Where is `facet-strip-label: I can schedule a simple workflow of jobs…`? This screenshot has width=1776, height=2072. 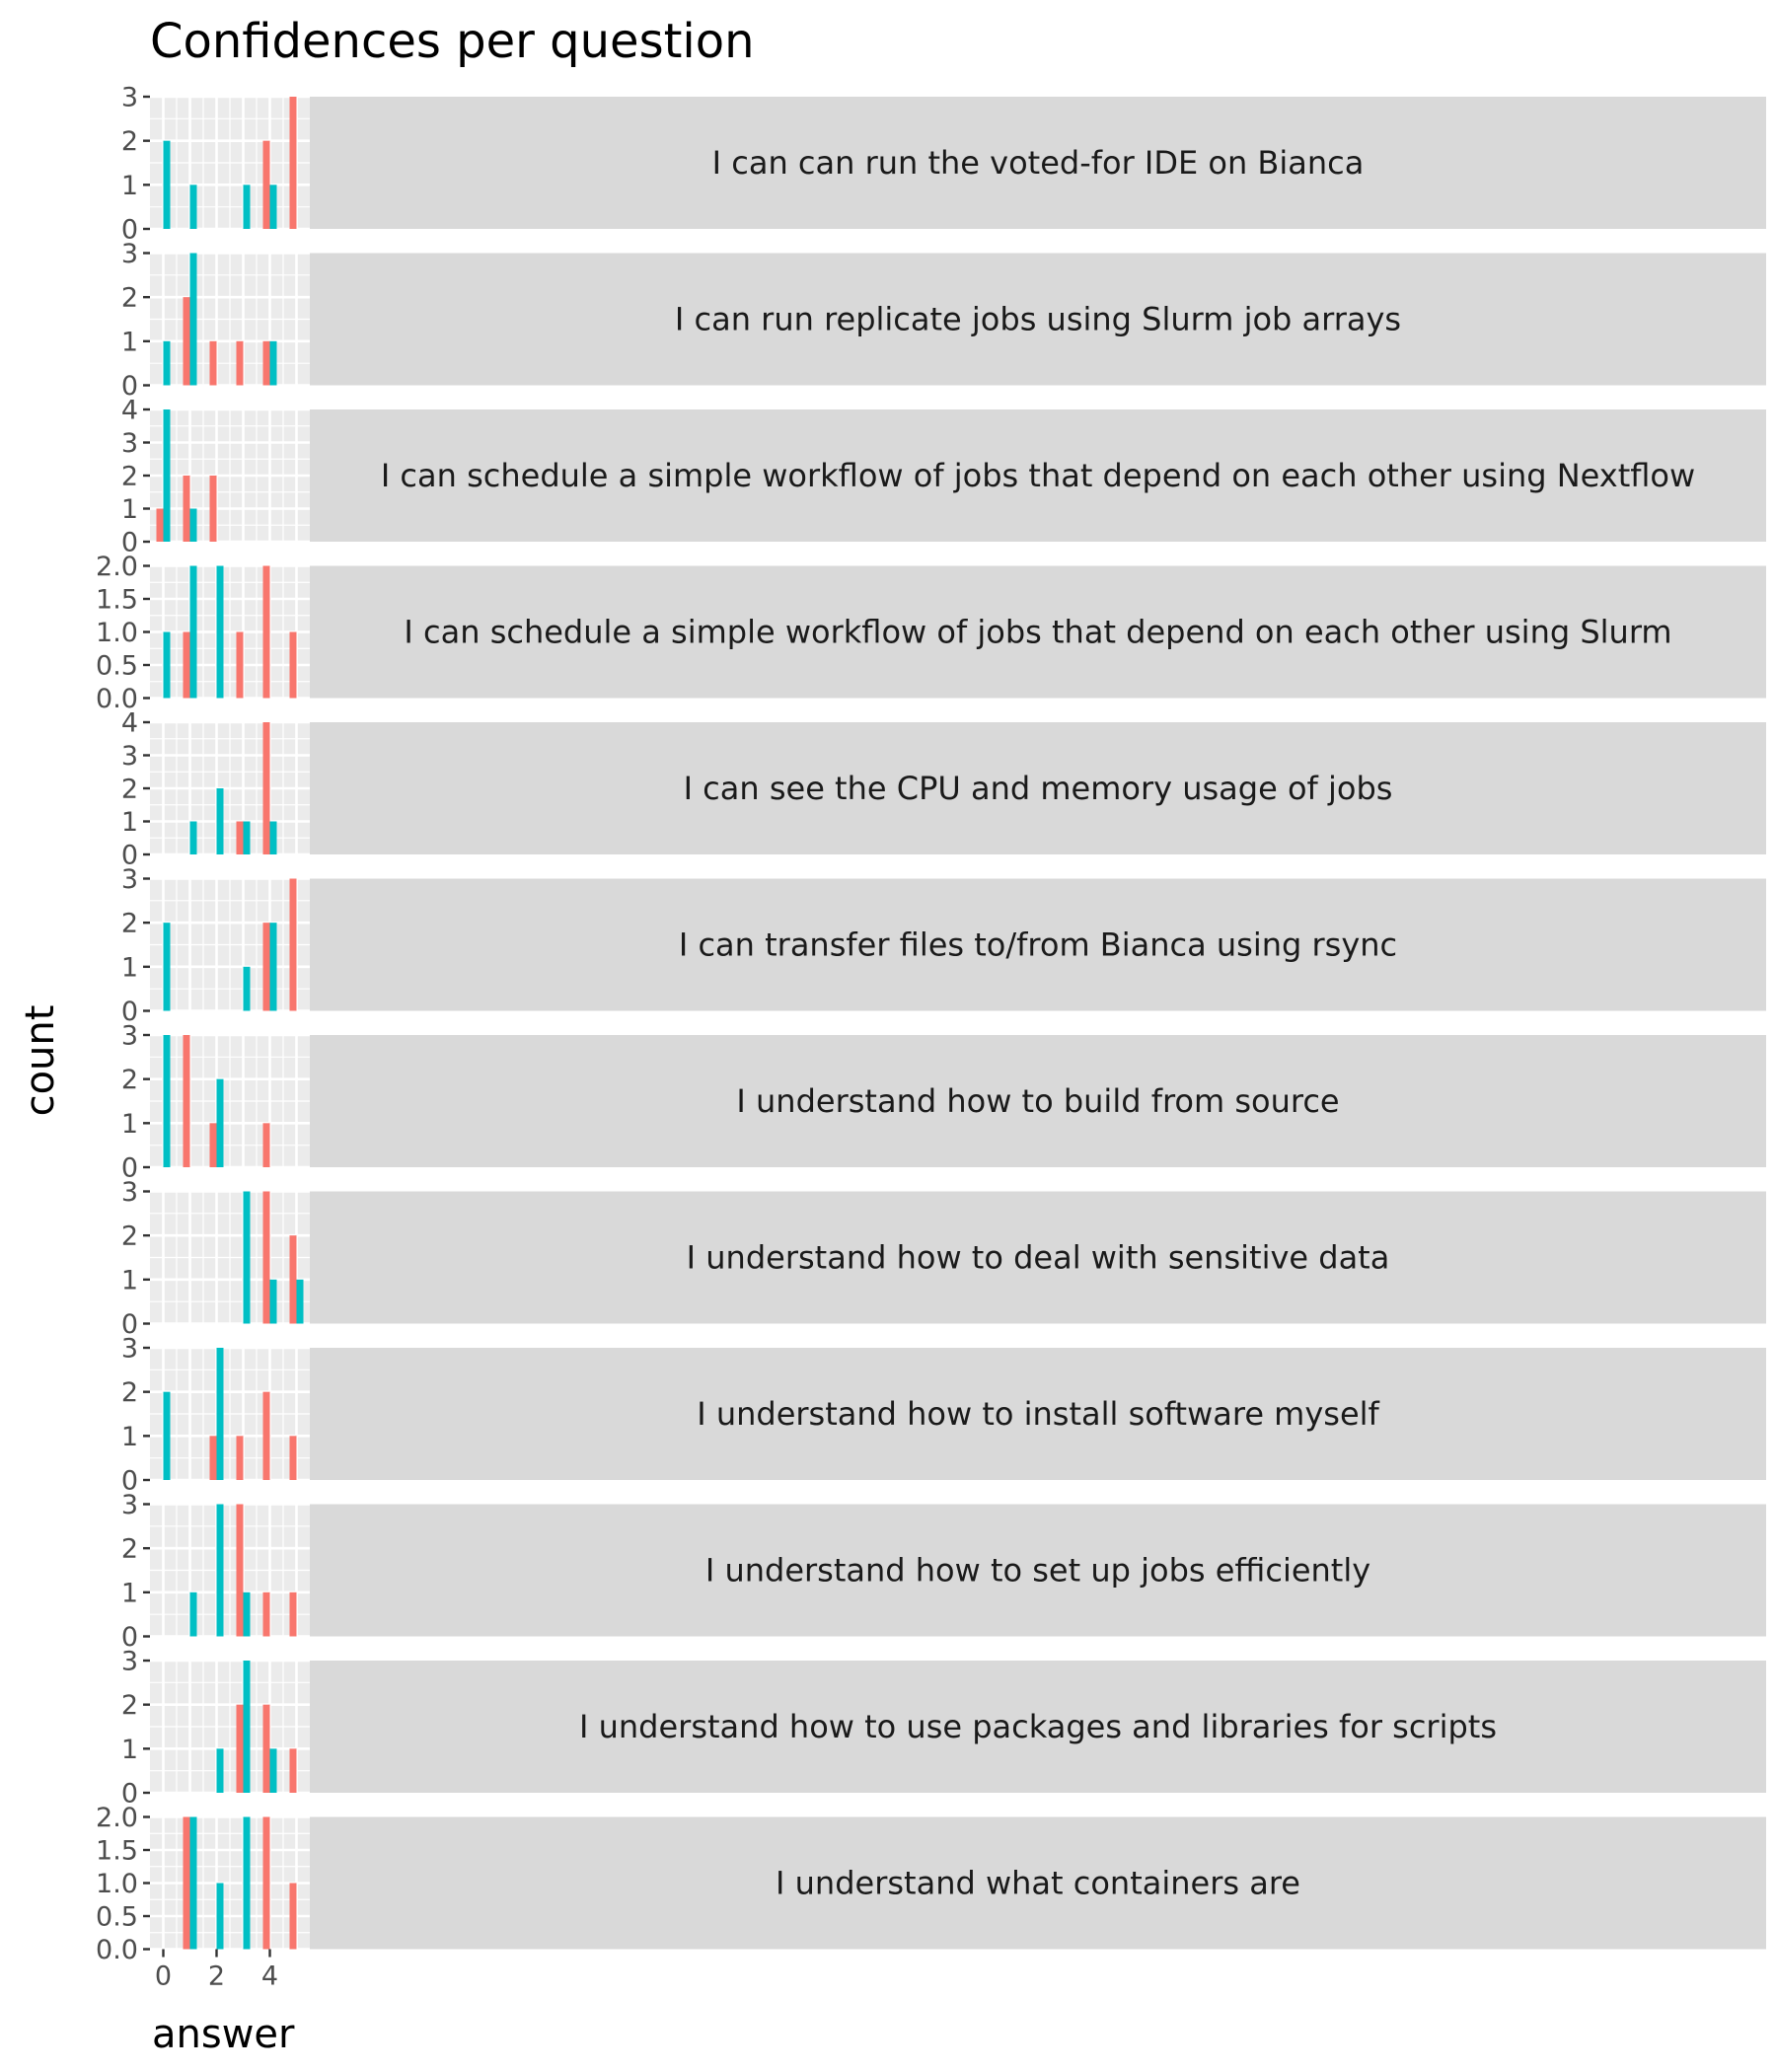 facet-strip-label: I can schedule a simple workflow of jobs… is located at coordinates (1038, 633).